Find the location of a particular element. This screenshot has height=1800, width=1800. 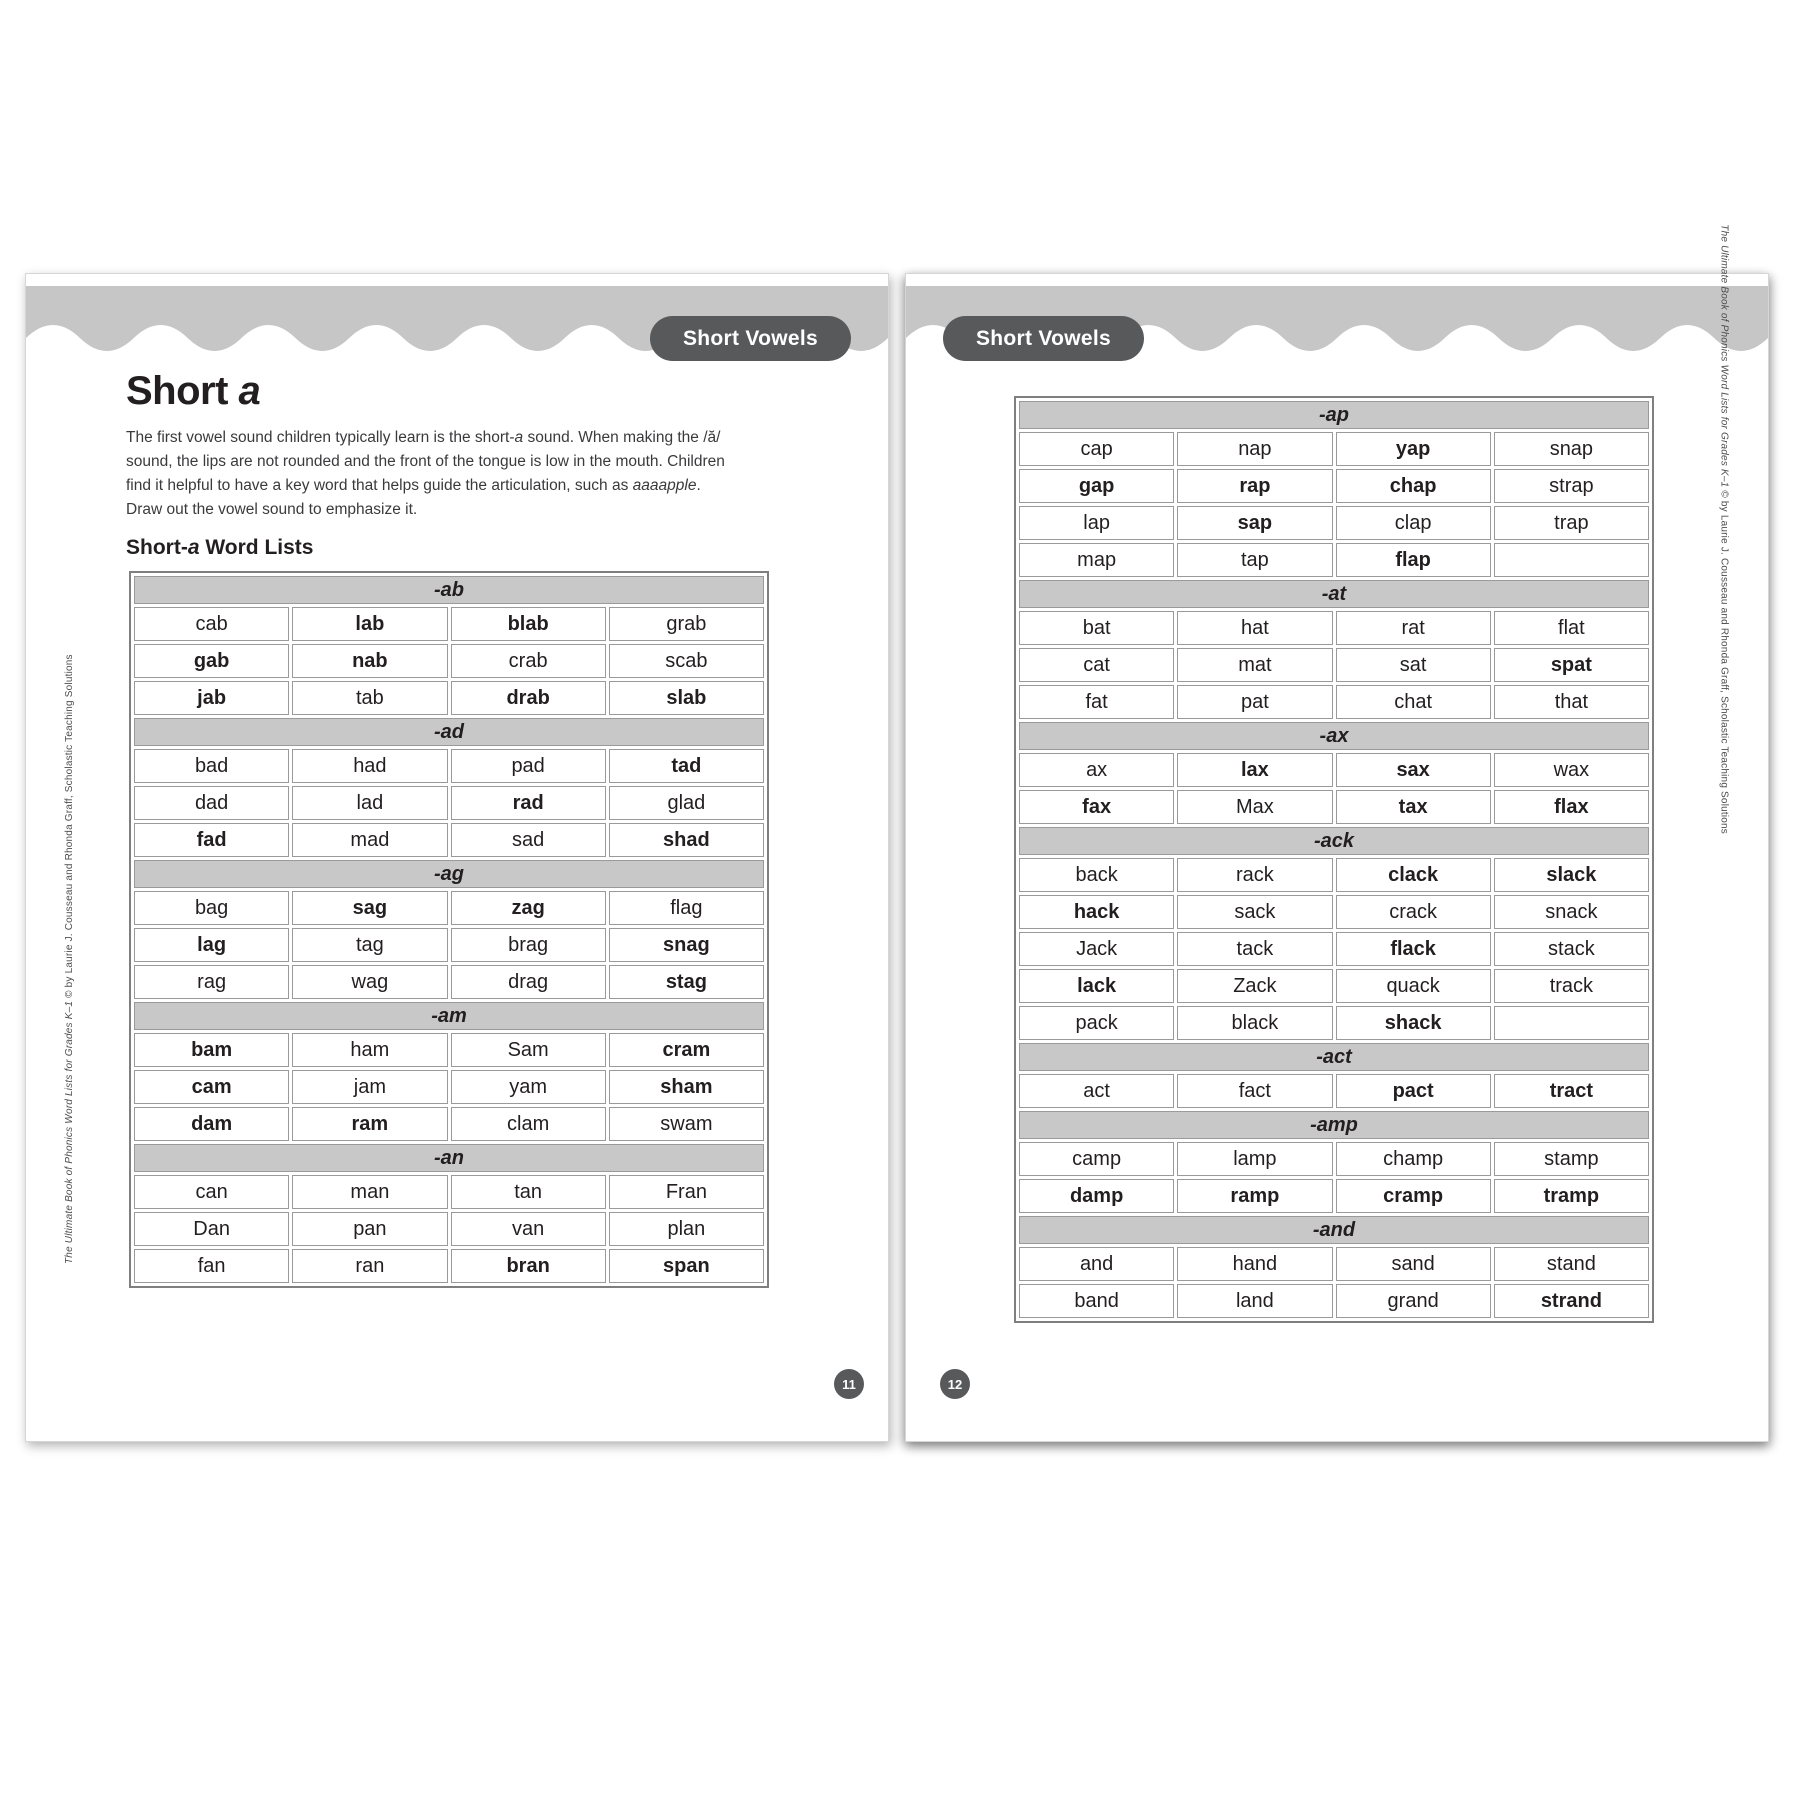

word-cell: pad is located at coordinates (528, 766).